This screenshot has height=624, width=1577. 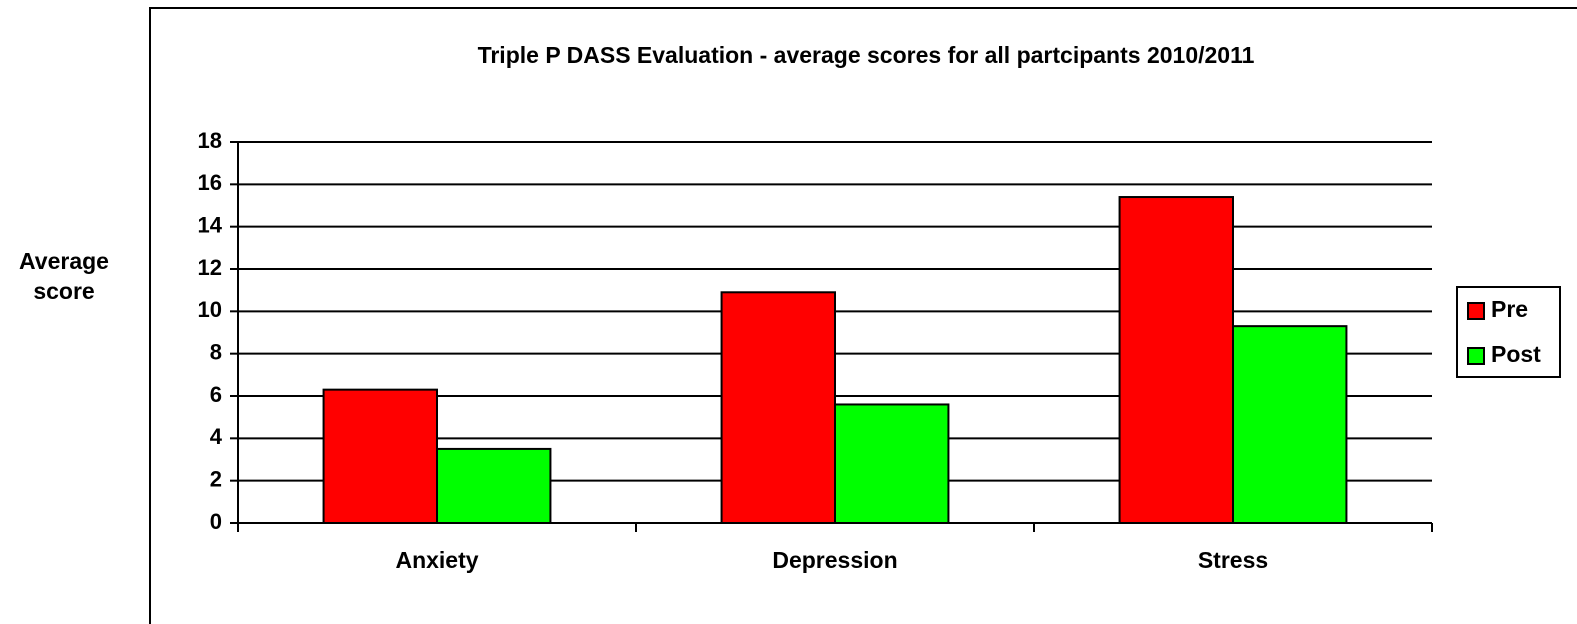 I want to click on y-tick-label: 4, so click(x=216, y=436).